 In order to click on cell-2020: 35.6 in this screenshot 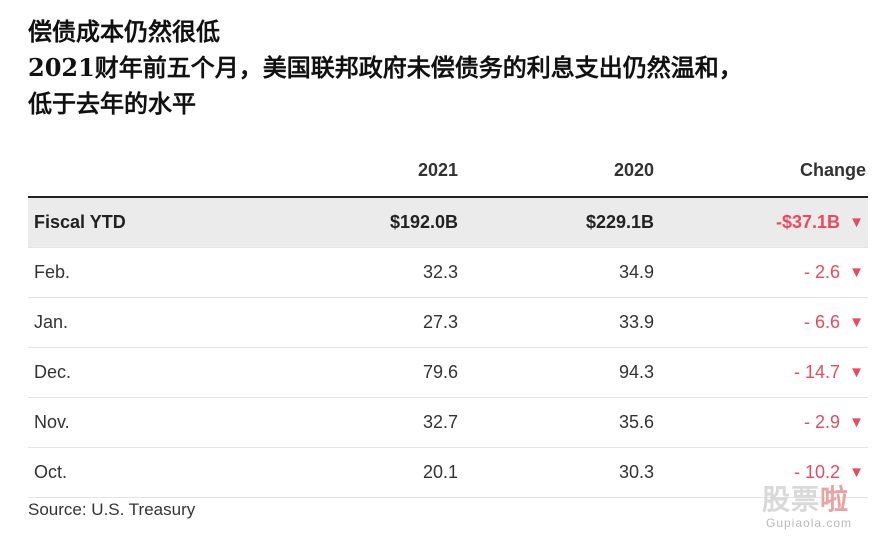, I will do `click(636, 422)`.